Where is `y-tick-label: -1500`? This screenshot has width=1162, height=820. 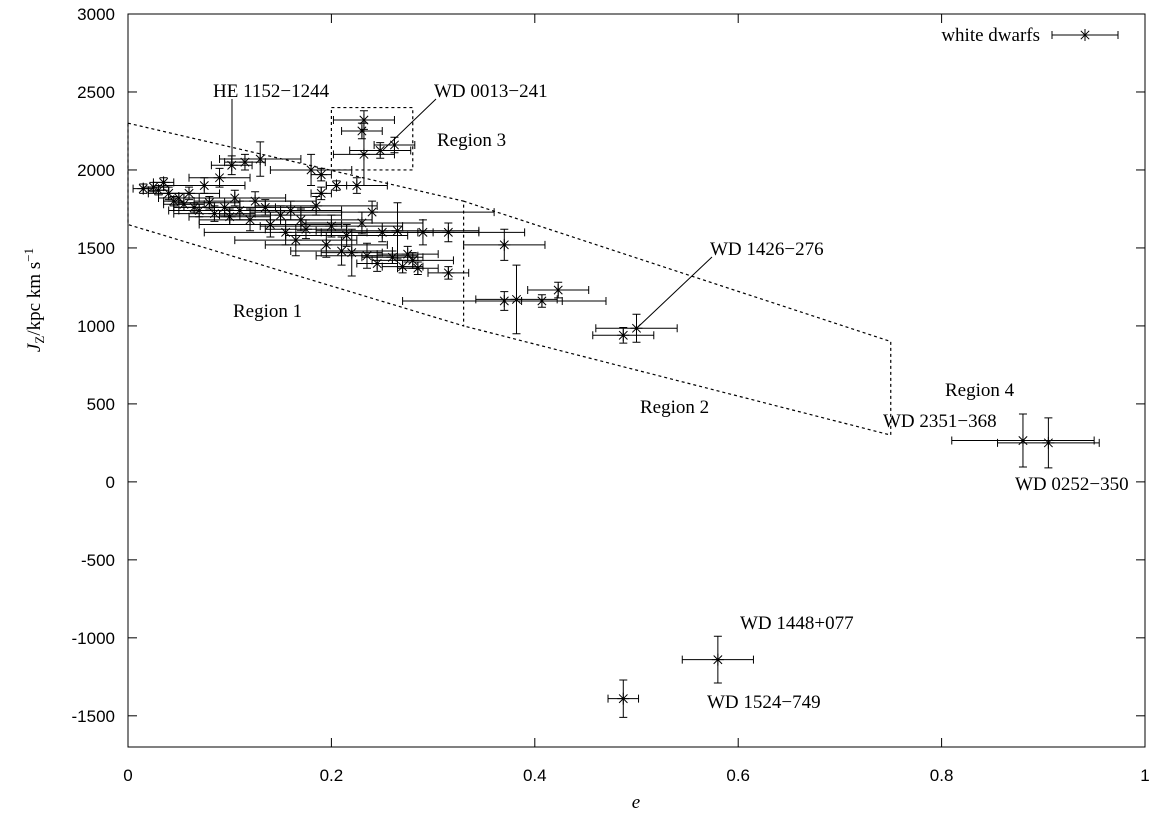 y-tick-label: -1500 is located at coordinates (93, 716).